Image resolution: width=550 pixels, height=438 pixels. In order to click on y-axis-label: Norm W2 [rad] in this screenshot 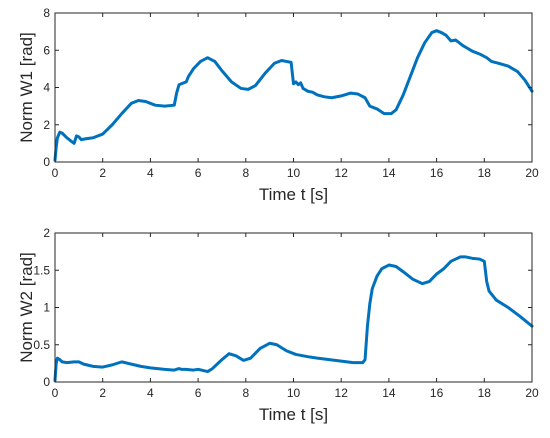, I will do `click(26, 307)`.